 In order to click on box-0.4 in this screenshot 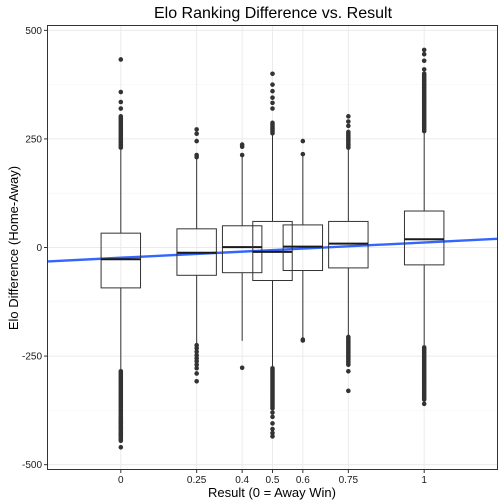, I will do `click(242, 256)`.